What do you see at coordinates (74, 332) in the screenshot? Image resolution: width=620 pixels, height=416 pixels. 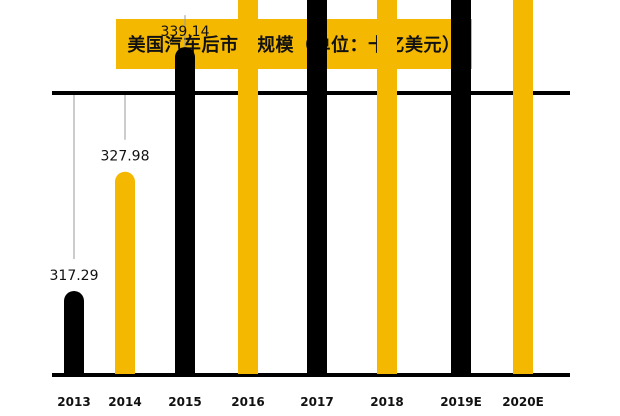 I see `bar-2013` at bounding box center [74, 332].